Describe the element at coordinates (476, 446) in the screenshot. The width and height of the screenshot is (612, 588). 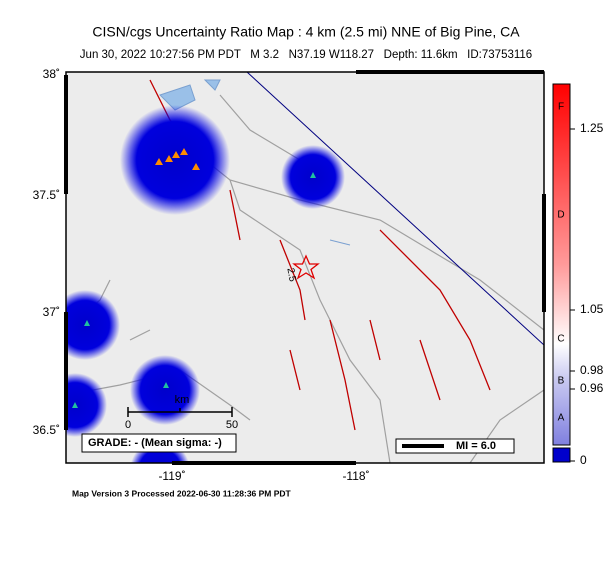
I see `magnitude-legend: MI = 6.0` at that location.